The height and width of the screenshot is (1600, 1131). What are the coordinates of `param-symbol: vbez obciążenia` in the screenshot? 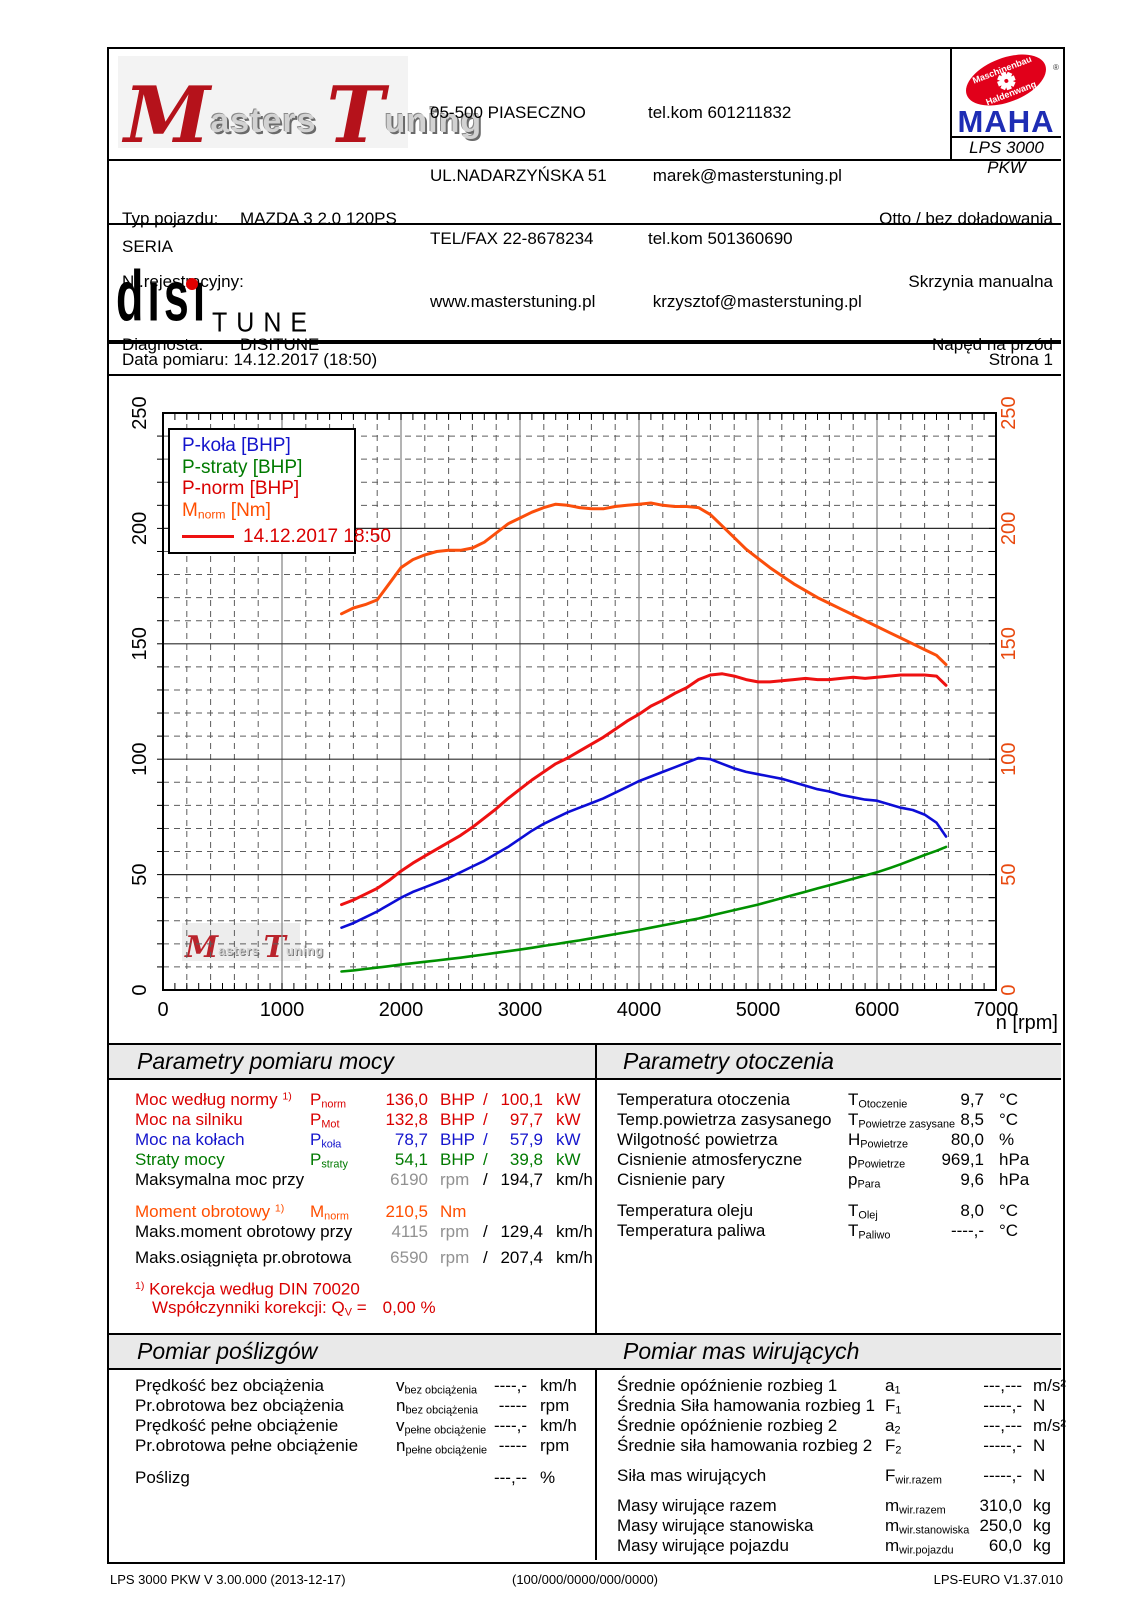 It's located at (437, 1386).